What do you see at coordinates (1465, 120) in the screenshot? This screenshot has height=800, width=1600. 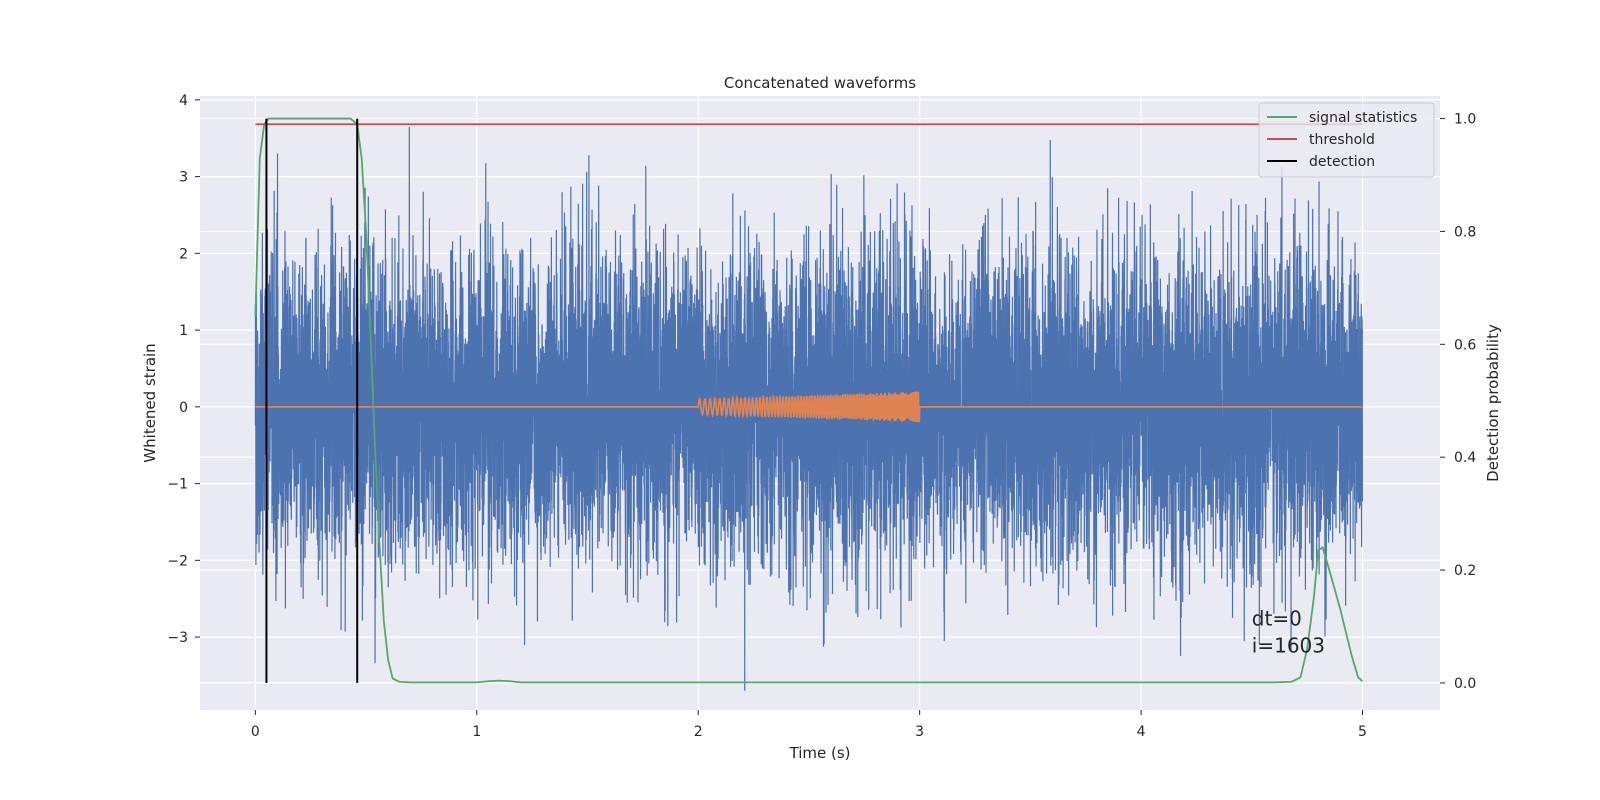 I see `y2-tick-label: 1.0` at bounding box center [1465, 120].